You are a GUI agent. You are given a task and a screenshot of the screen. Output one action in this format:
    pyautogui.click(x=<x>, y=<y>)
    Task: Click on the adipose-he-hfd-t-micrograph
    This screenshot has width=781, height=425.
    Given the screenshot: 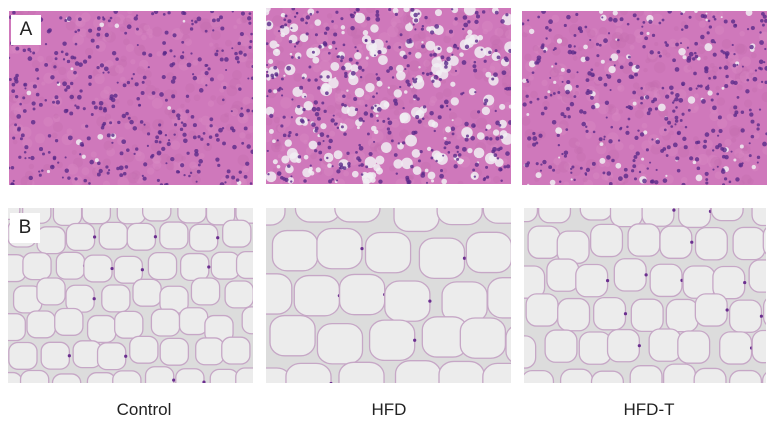 What is the action you would take?
    pyautogui.click(x=645, y=295)
    